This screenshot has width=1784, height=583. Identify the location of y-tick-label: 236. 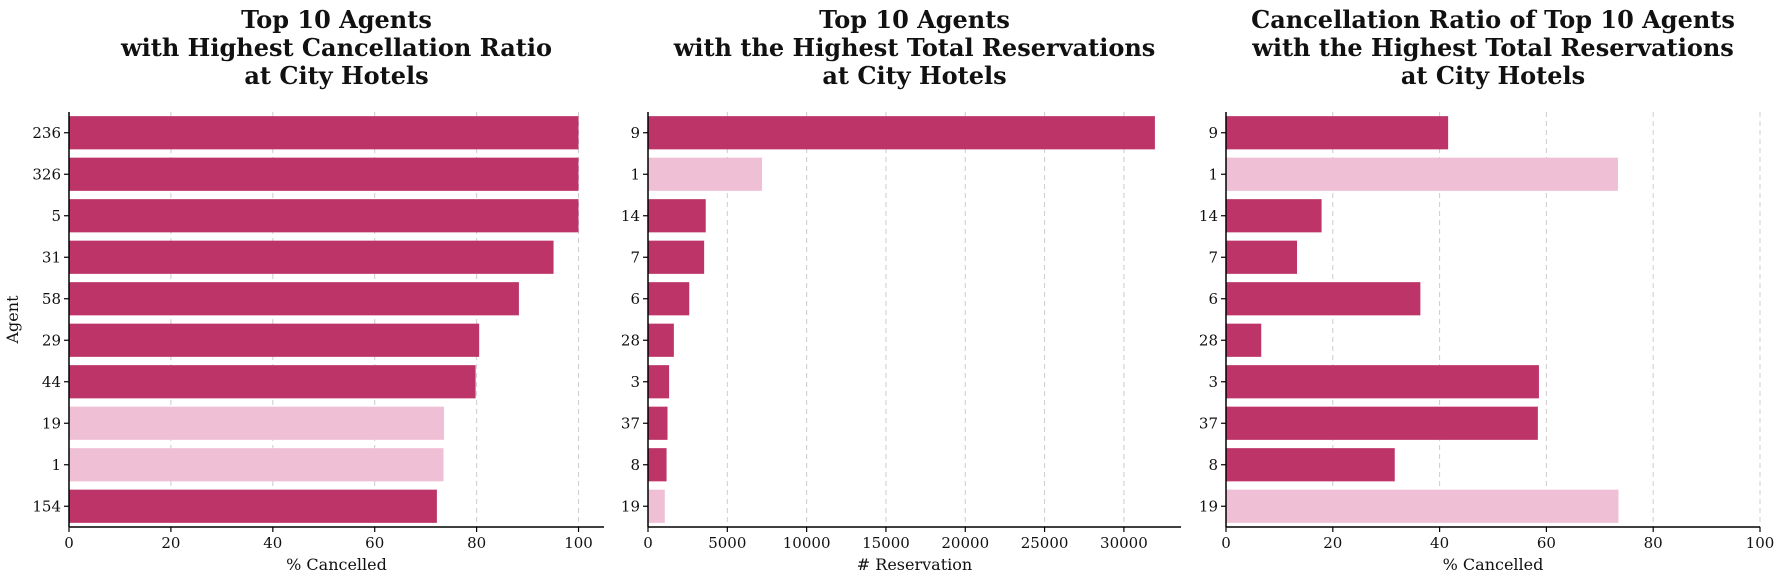
(46, 133).